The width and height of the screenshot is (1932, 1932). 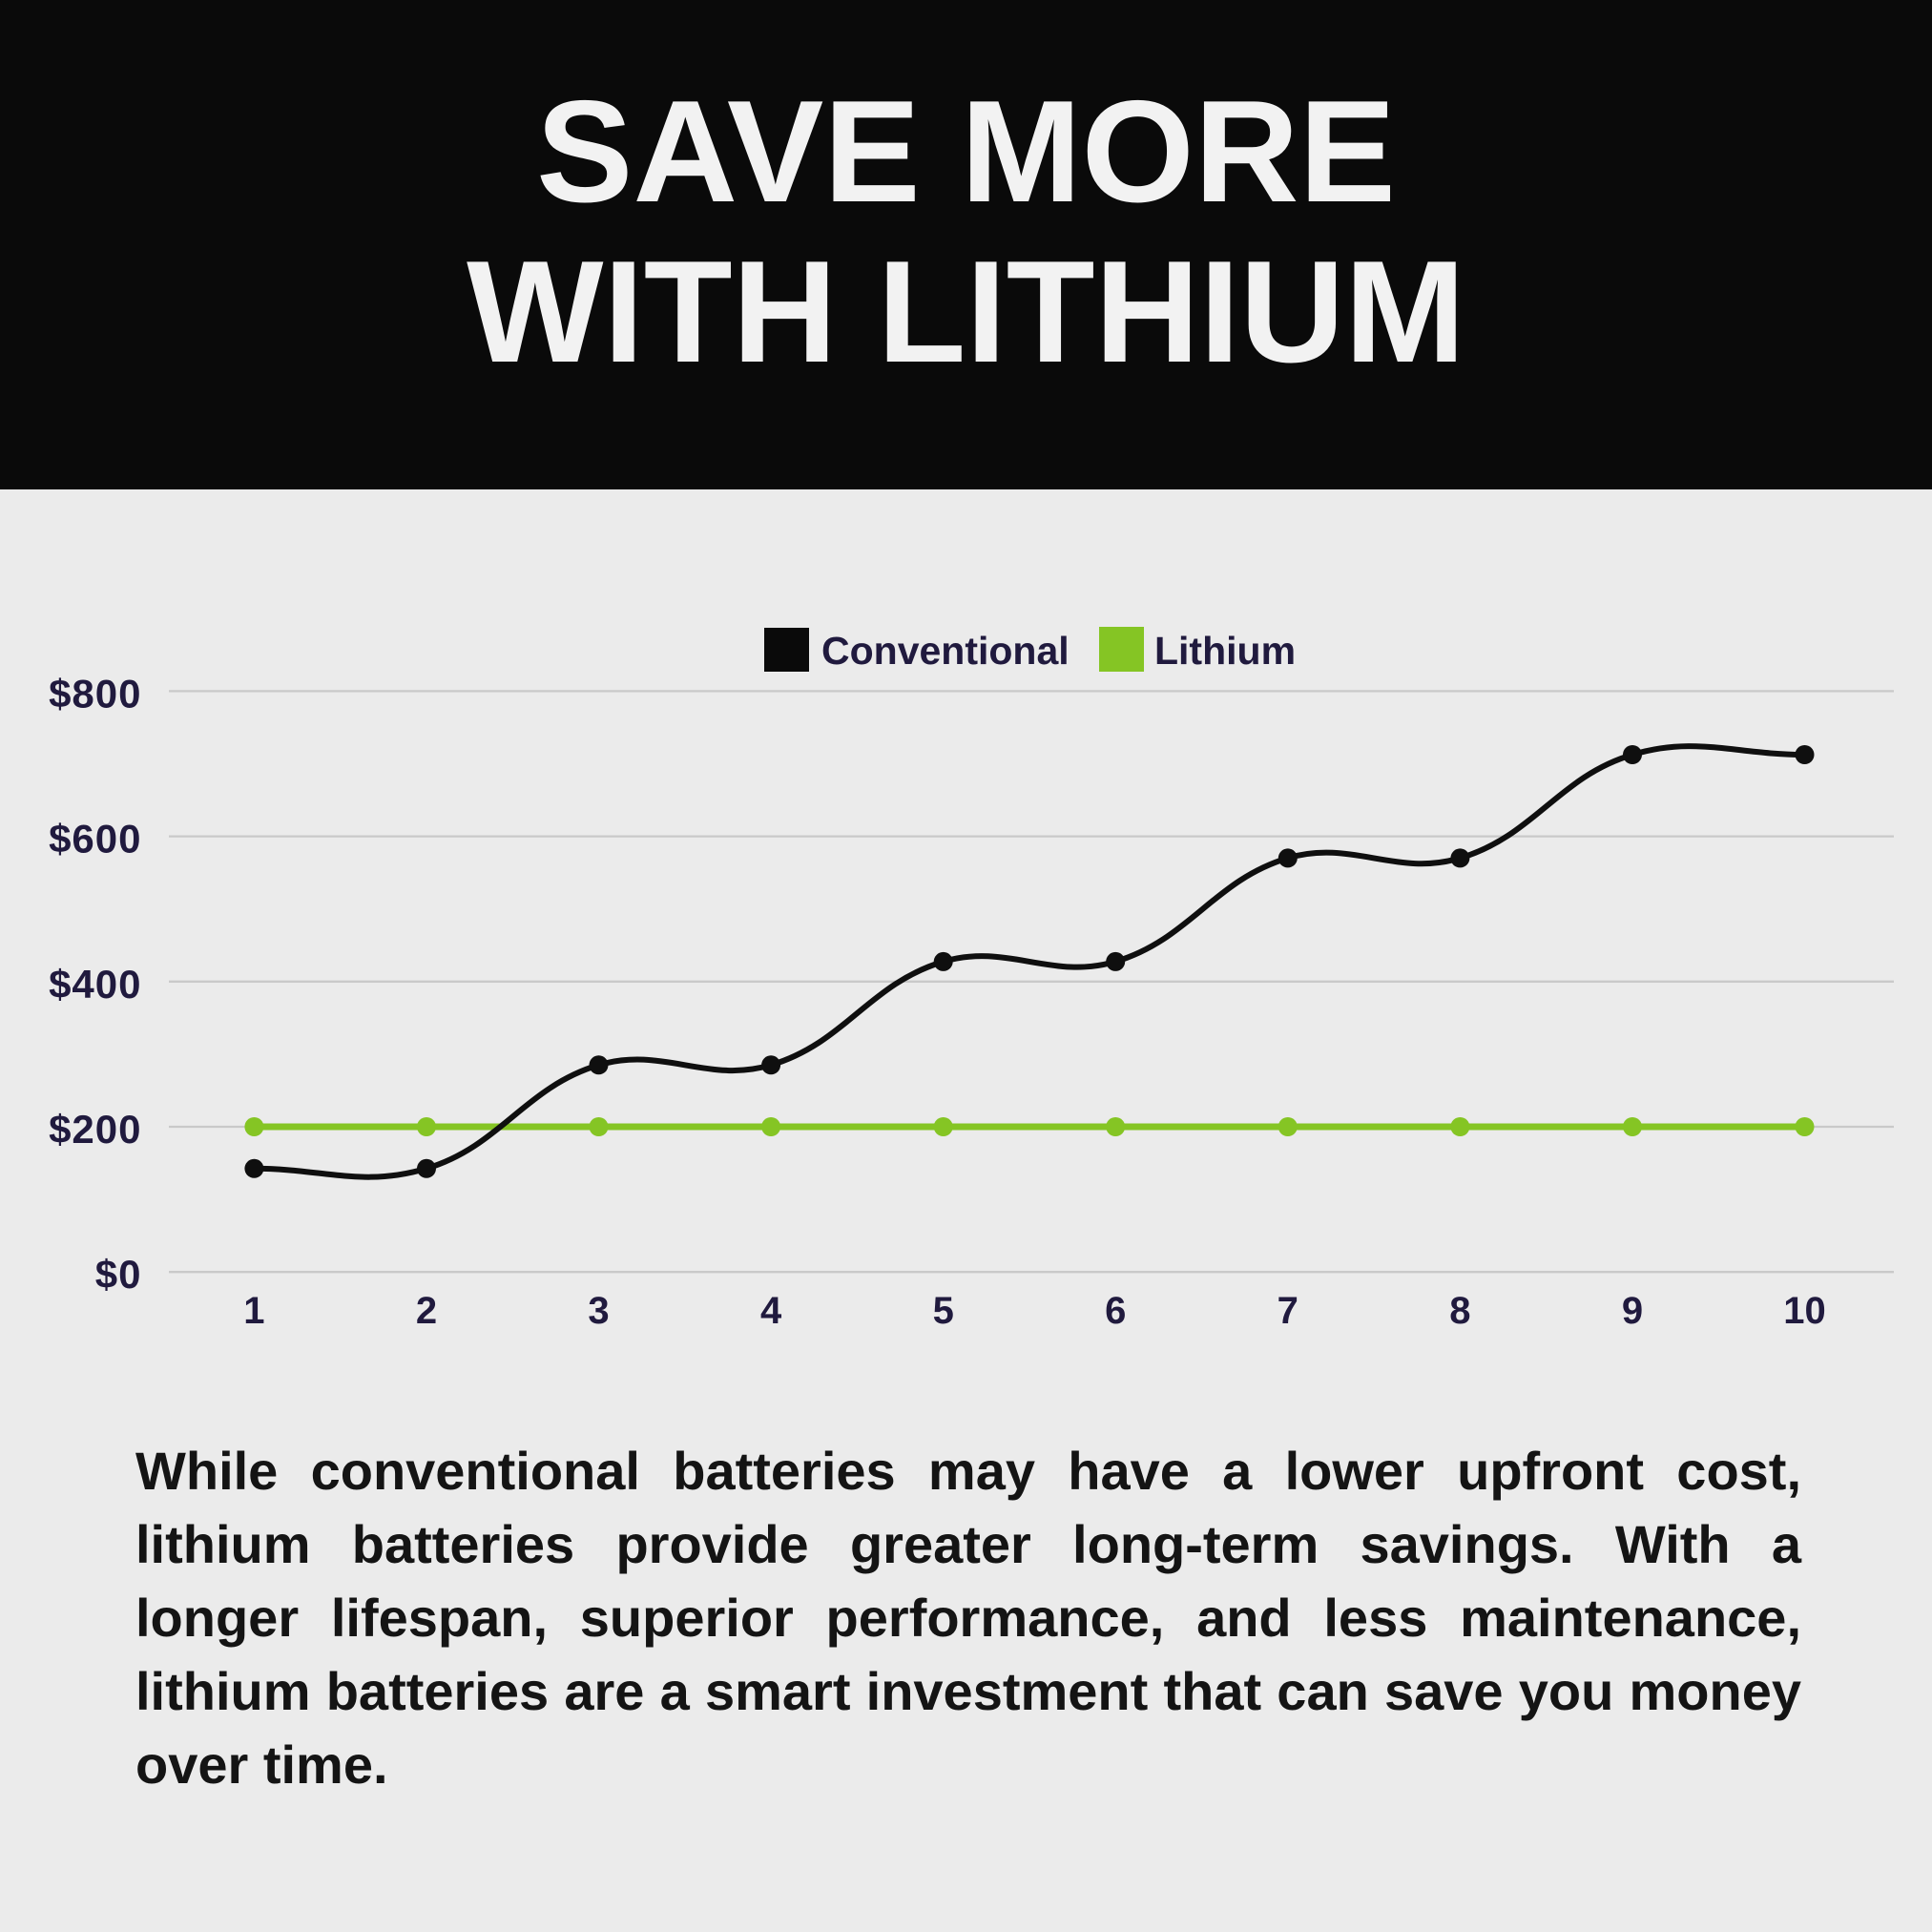 I want to click on svg-text: 3, so click(x=598, y=1311).